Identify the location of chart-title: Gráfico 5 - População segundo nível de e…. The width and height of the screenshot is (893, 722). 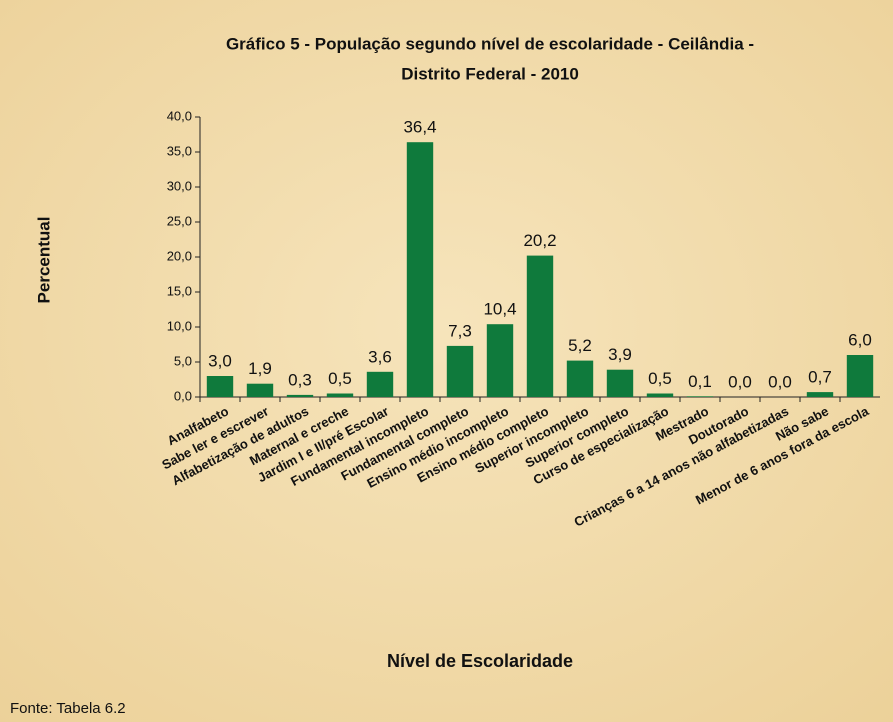
(490, 43).